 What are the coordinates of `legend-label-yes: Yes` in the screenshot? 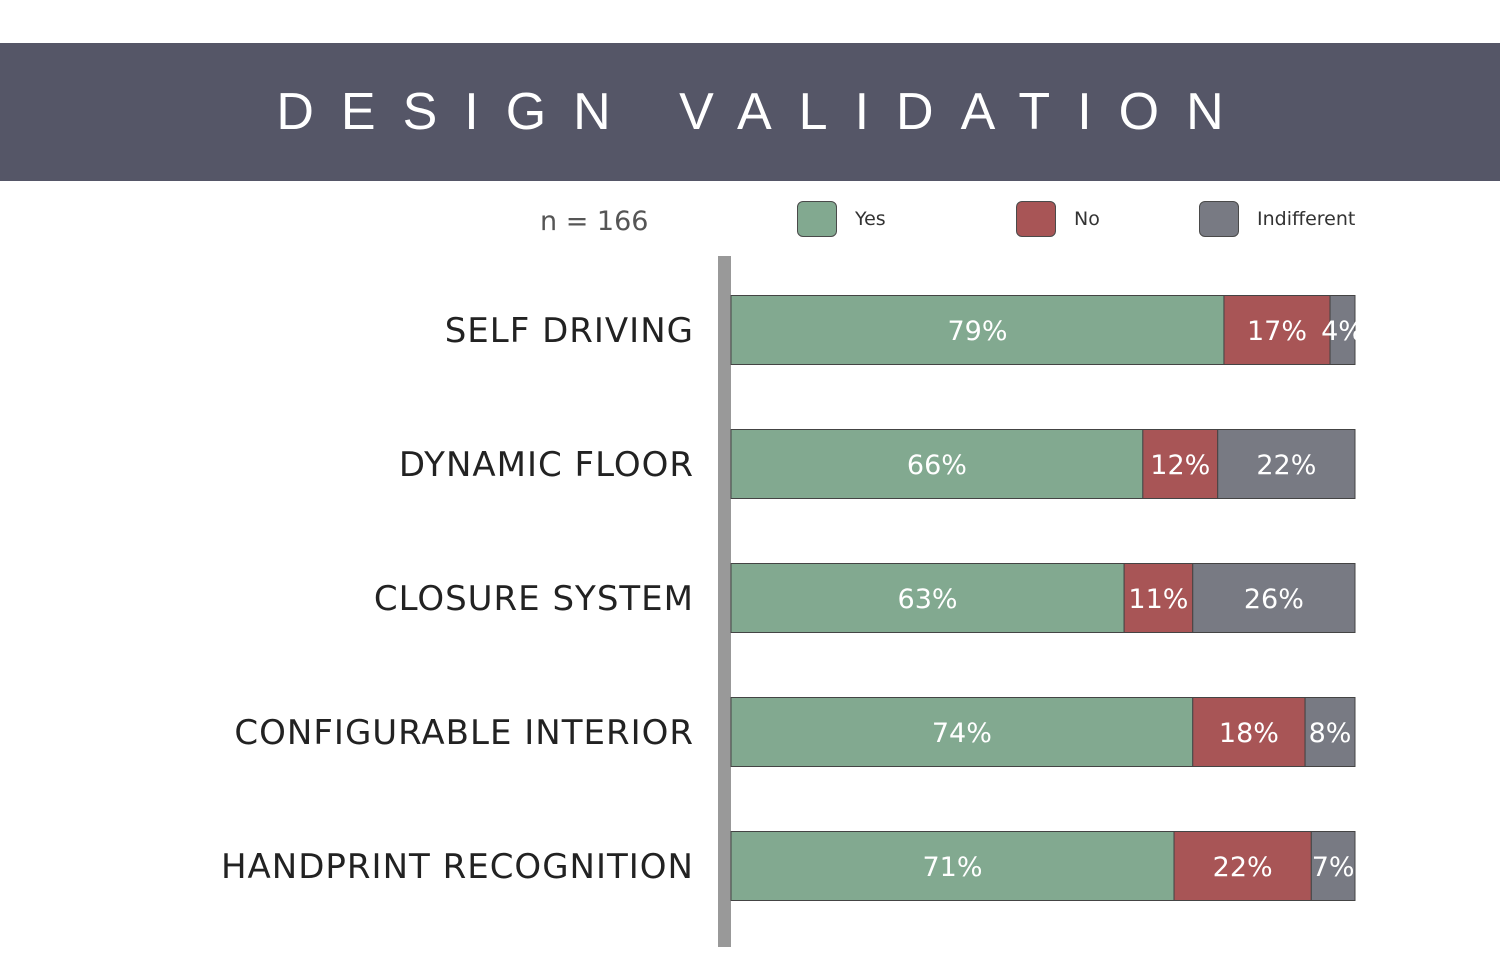 It's located at (870, 219).